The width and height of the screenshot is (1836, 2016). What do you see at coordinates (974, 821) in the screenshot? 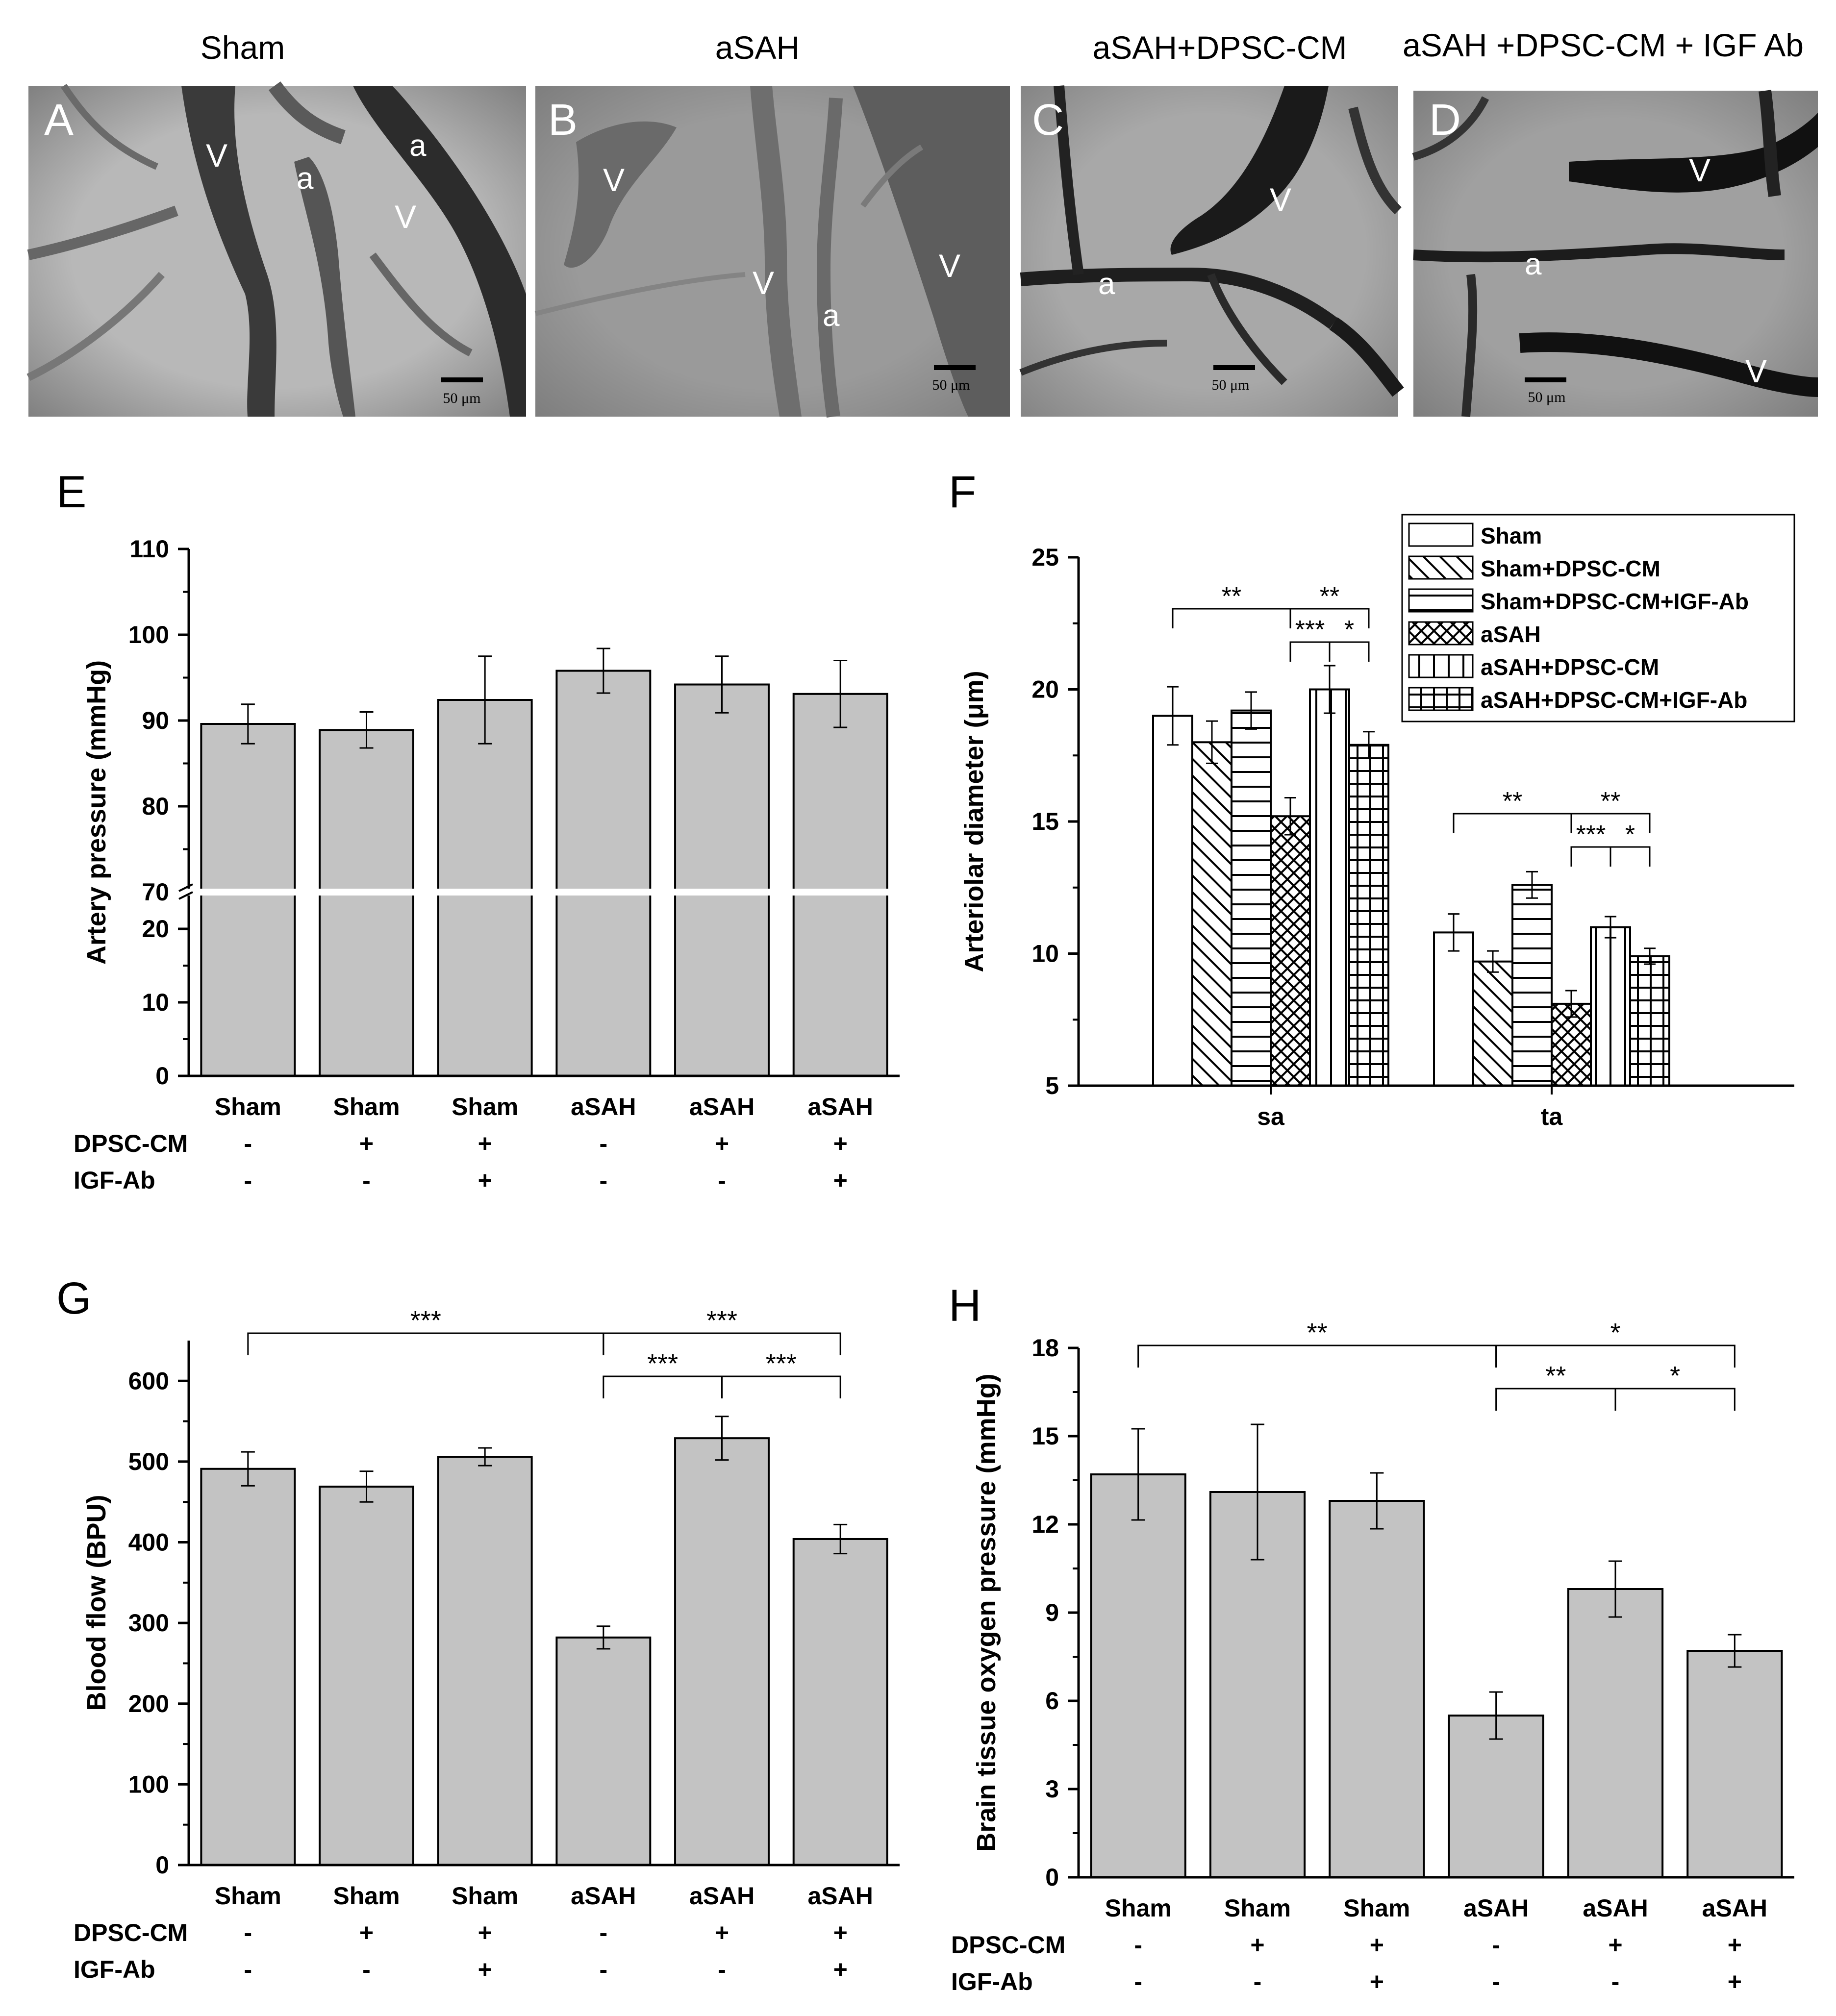
I see `y-axis-label: Arteriolar diameter (μm)` at bounding box center [974, 821].